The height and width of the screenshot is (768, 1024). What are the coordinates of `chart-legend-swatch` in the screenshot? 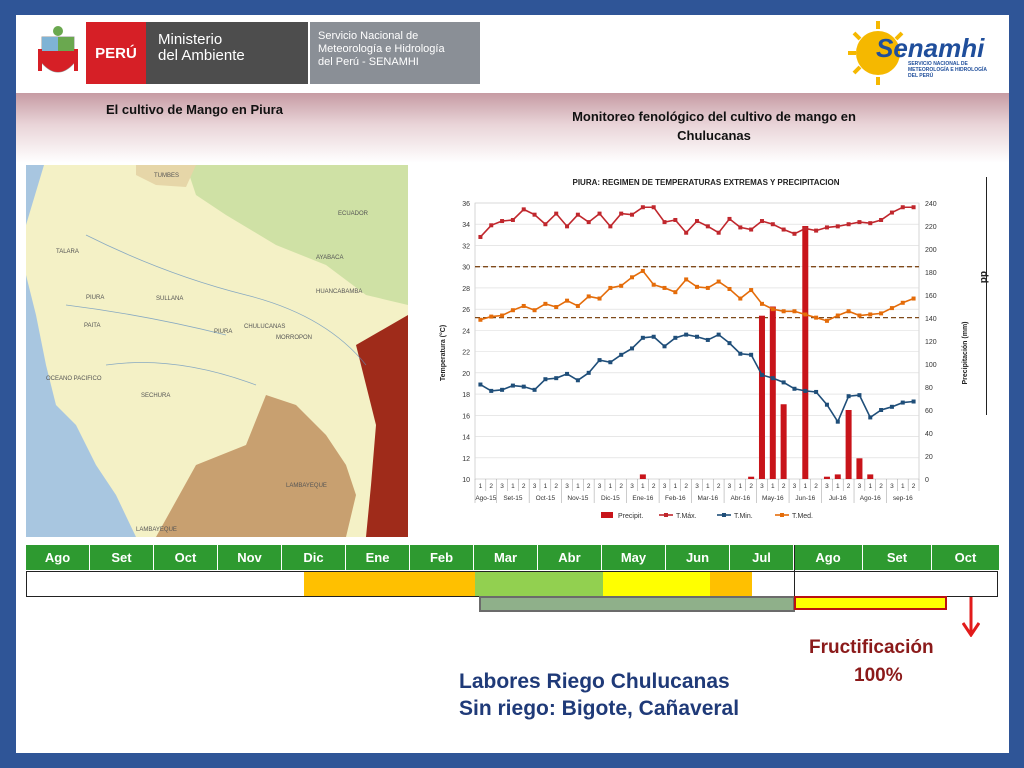 It's located at (607, 515).